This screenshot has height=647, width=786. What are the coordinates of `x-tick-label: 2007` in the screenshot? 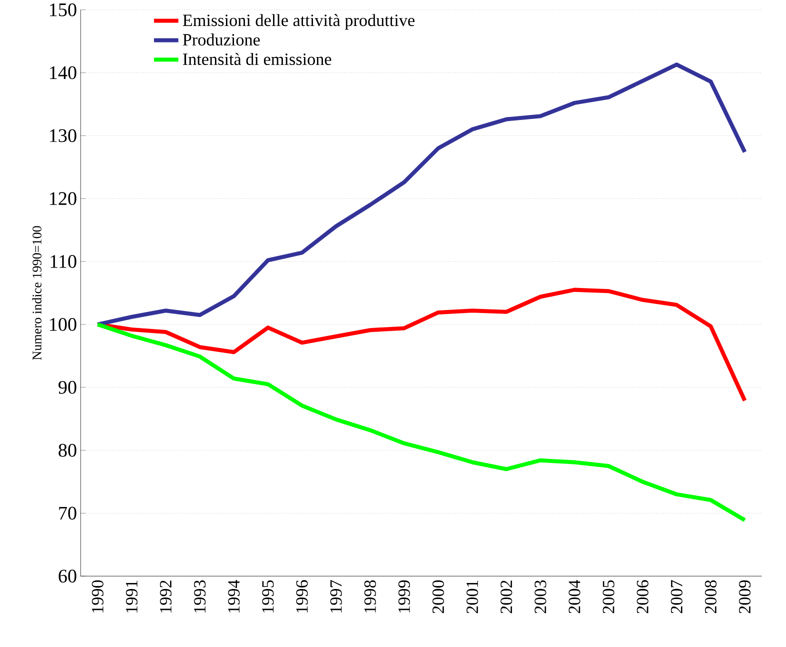 It's located at (676, 597).